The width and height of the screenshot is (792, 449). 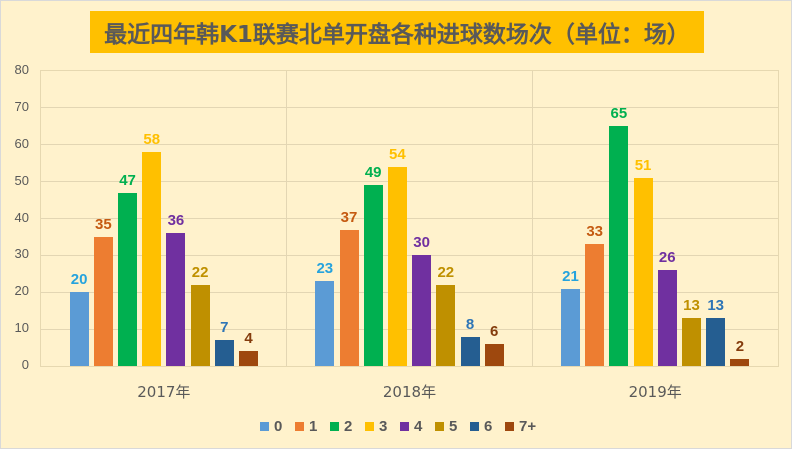 What do you see at coordinates (667, 258) in the screenshot?
I see `data-label: 26` at bounding box center [667, 258].